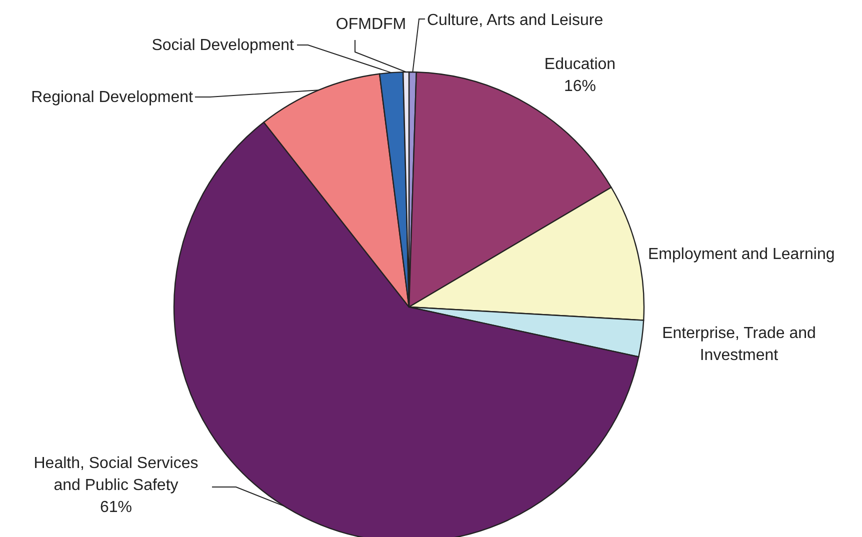 The width and height of the screenshot is (862, 537). I want to click on slice-label: Regional Development, so click(112, 97).